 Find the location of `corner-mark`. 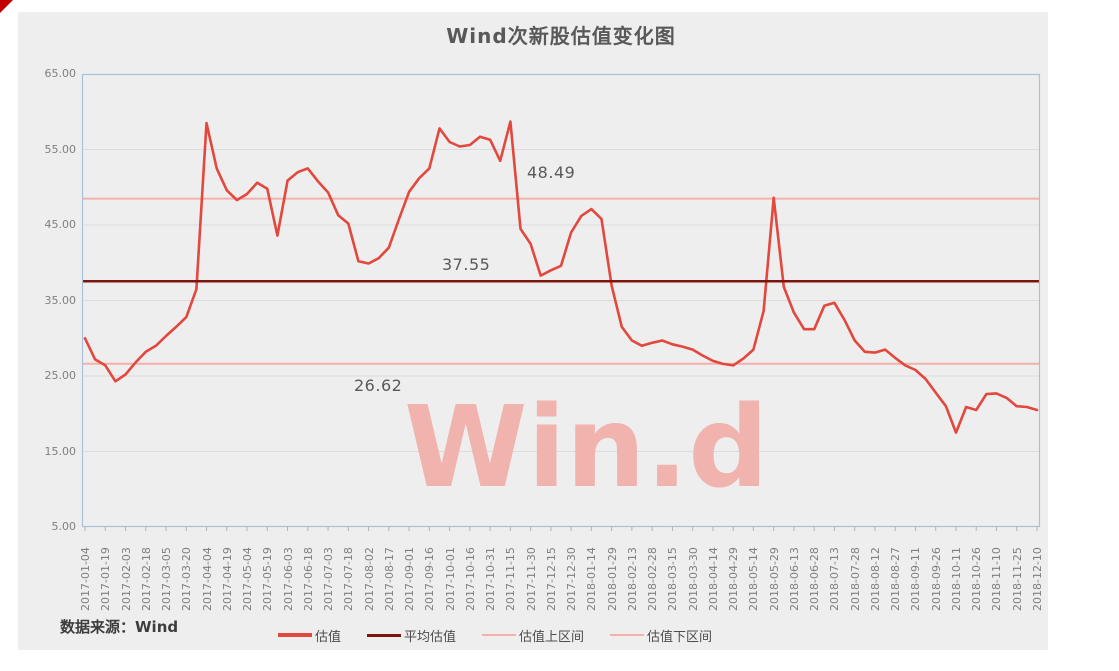

corner-mark is located at coordinates (6, 6).